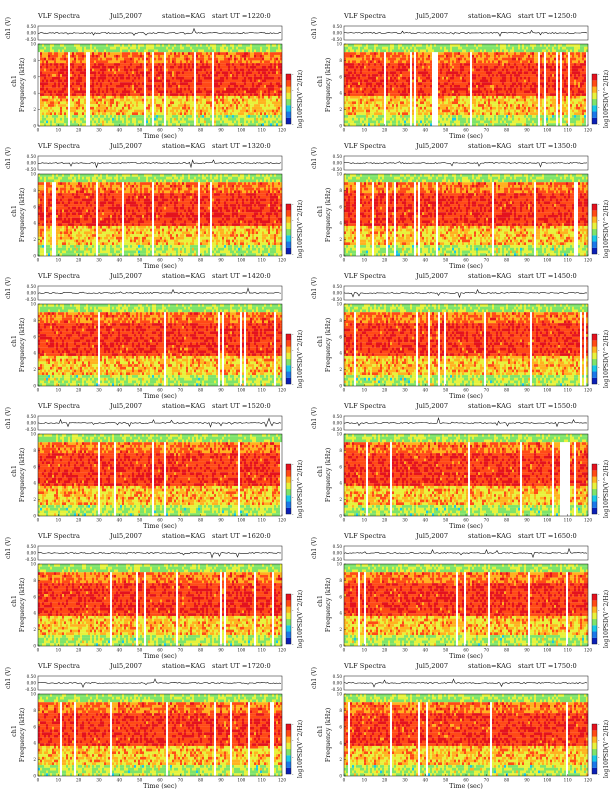  I want to click on x-tick-label: 30, so click(405, 130).